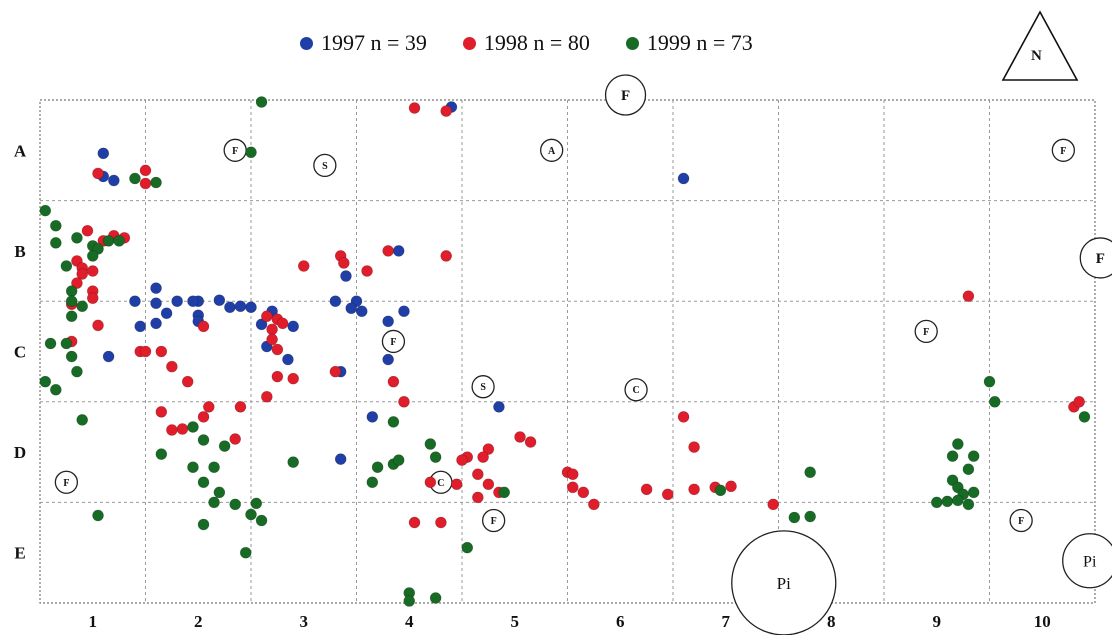  Describe the element at coordinates (1090, 561) in the screenshot. I see `annotation-label: Pi` at that location.